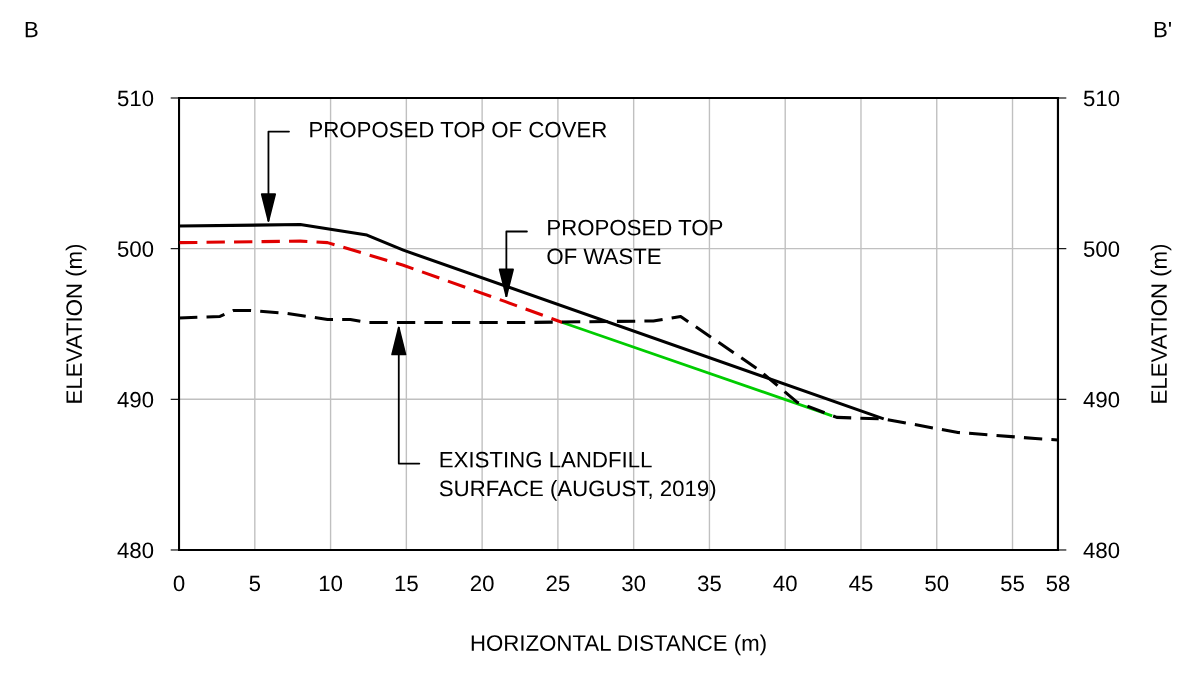 Image resolution: width=1196 pixels, height=699 pixels. I want to click on y2-tick-label: 490, so click(1101, 399).